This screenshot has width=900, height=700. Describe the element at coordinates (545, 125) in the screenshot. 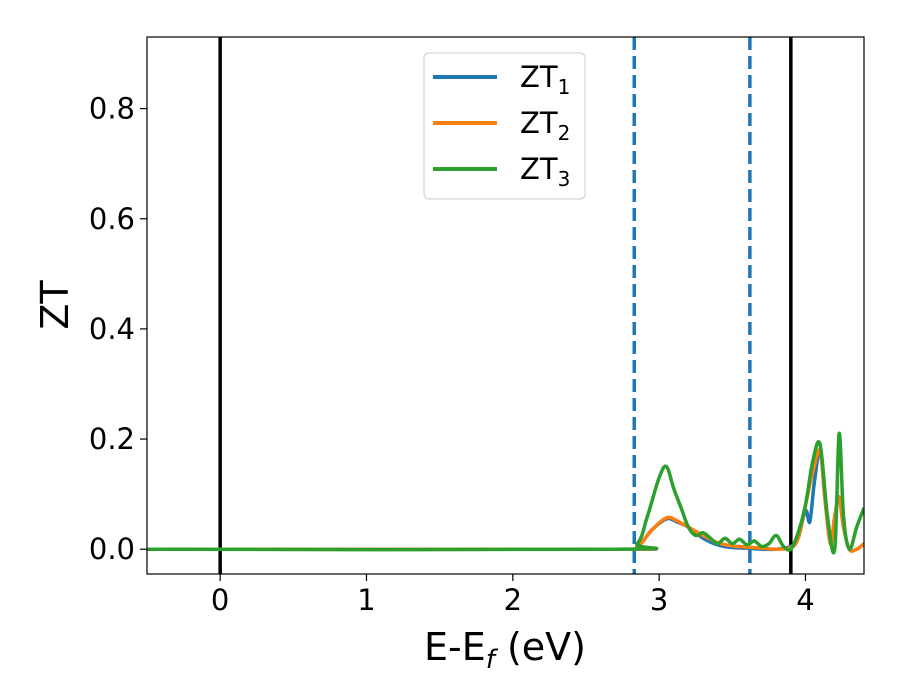

I see `legend-label-zt2: ZT2` at that location.